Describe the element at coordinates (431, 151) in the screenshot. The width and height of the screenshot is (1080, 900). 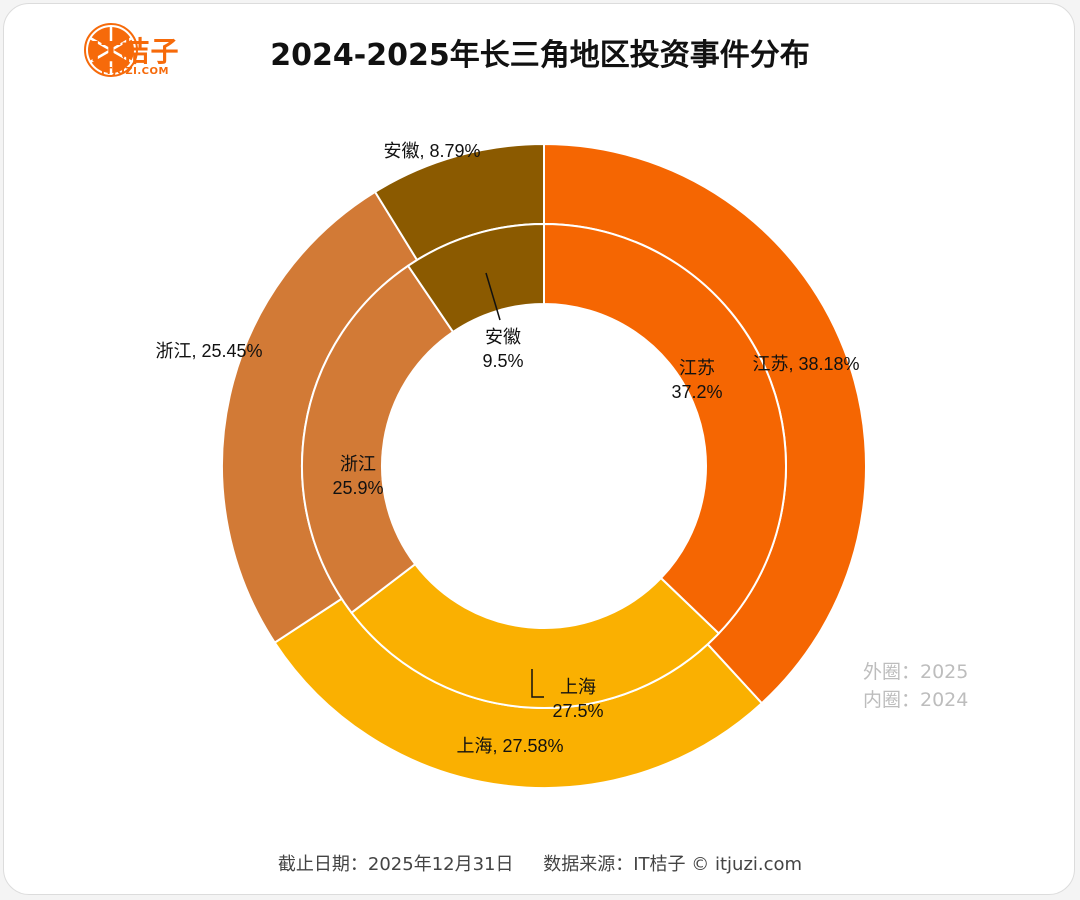
I see `outer-label-3: 安徽, 8.79%` at that location.